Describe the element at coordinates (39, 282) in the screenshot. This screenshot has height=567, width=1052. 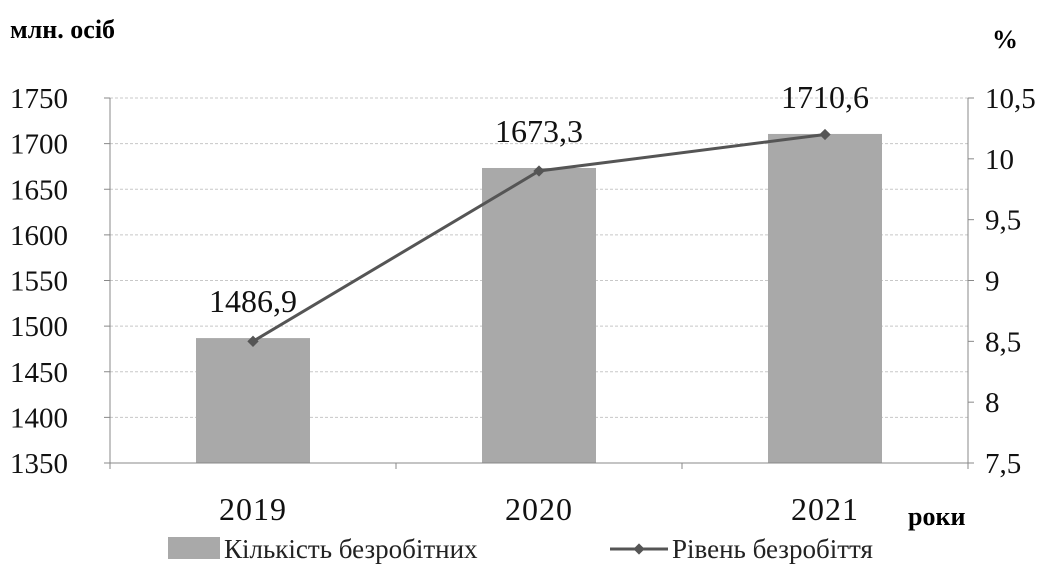
I see `left-tick-label: 1550` at that location.